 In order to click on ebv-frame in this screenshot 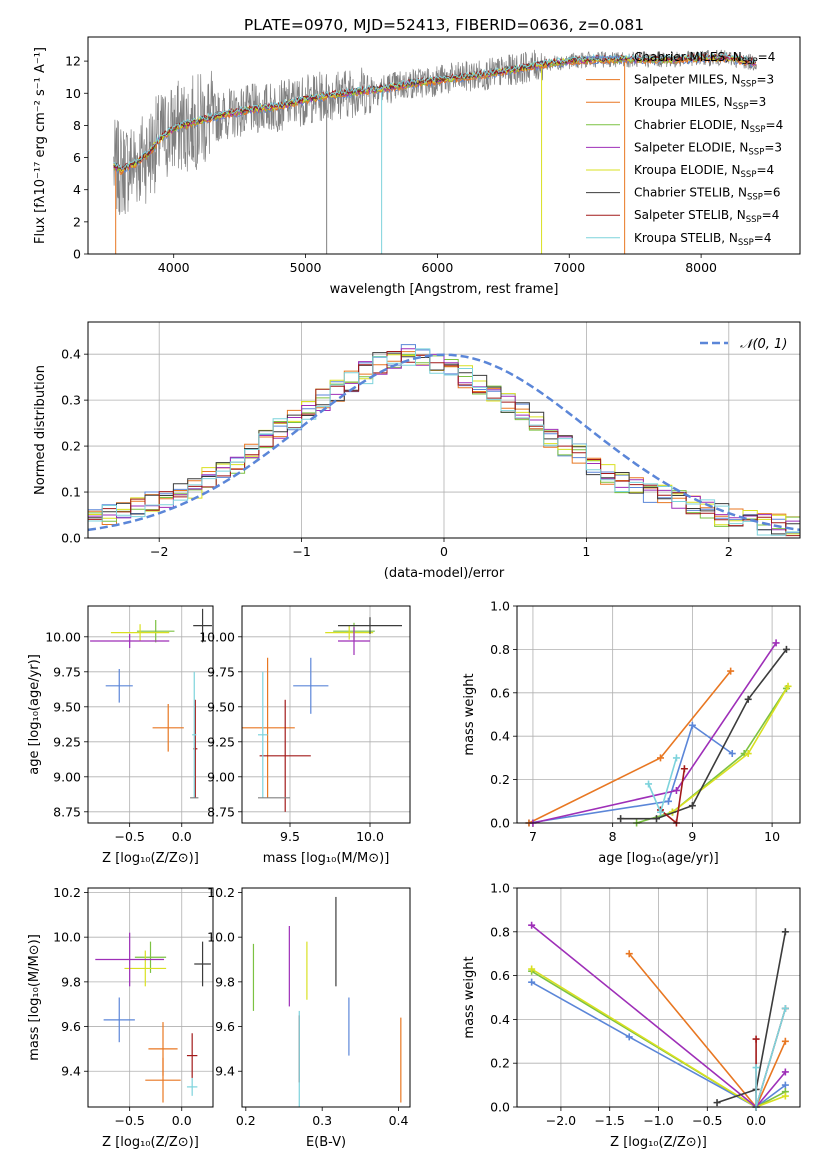, I will do `click(326, 997)`.